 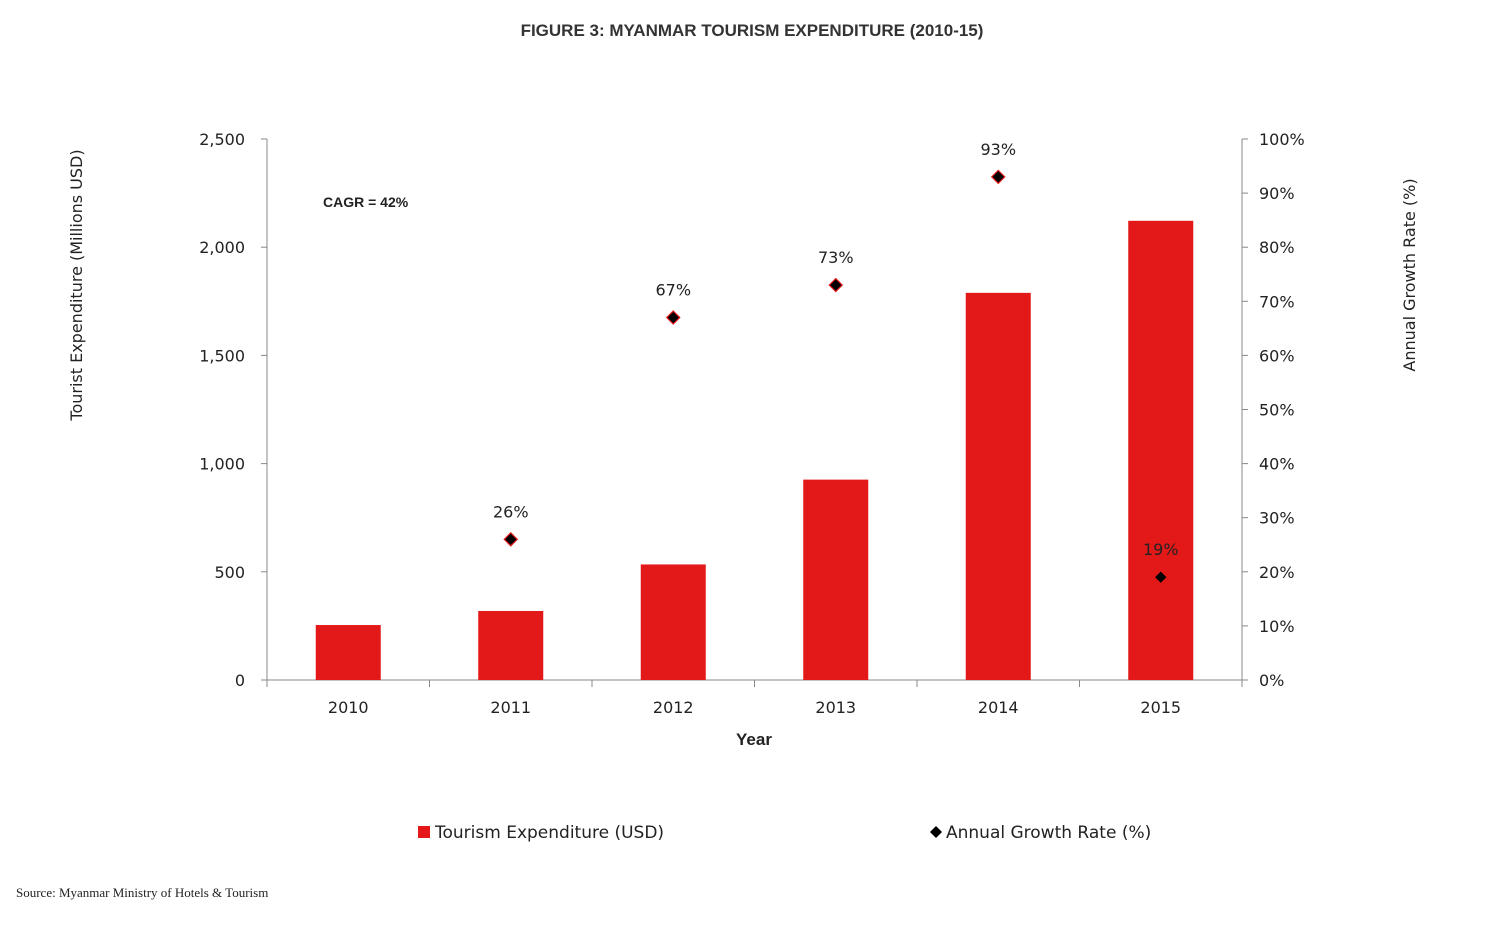 I want to click on growth-label-2011: 26%, so click(x=511, y=511).